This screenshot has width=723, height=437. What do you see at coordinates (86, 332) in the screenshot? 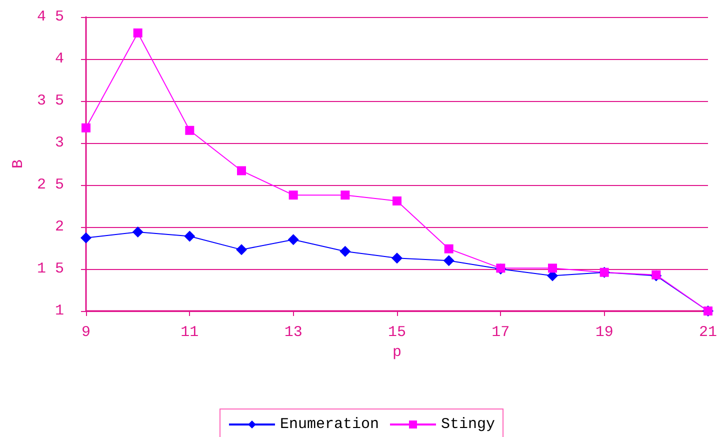
I see `x-tick-label: 9` at bounding box center [86, 332].